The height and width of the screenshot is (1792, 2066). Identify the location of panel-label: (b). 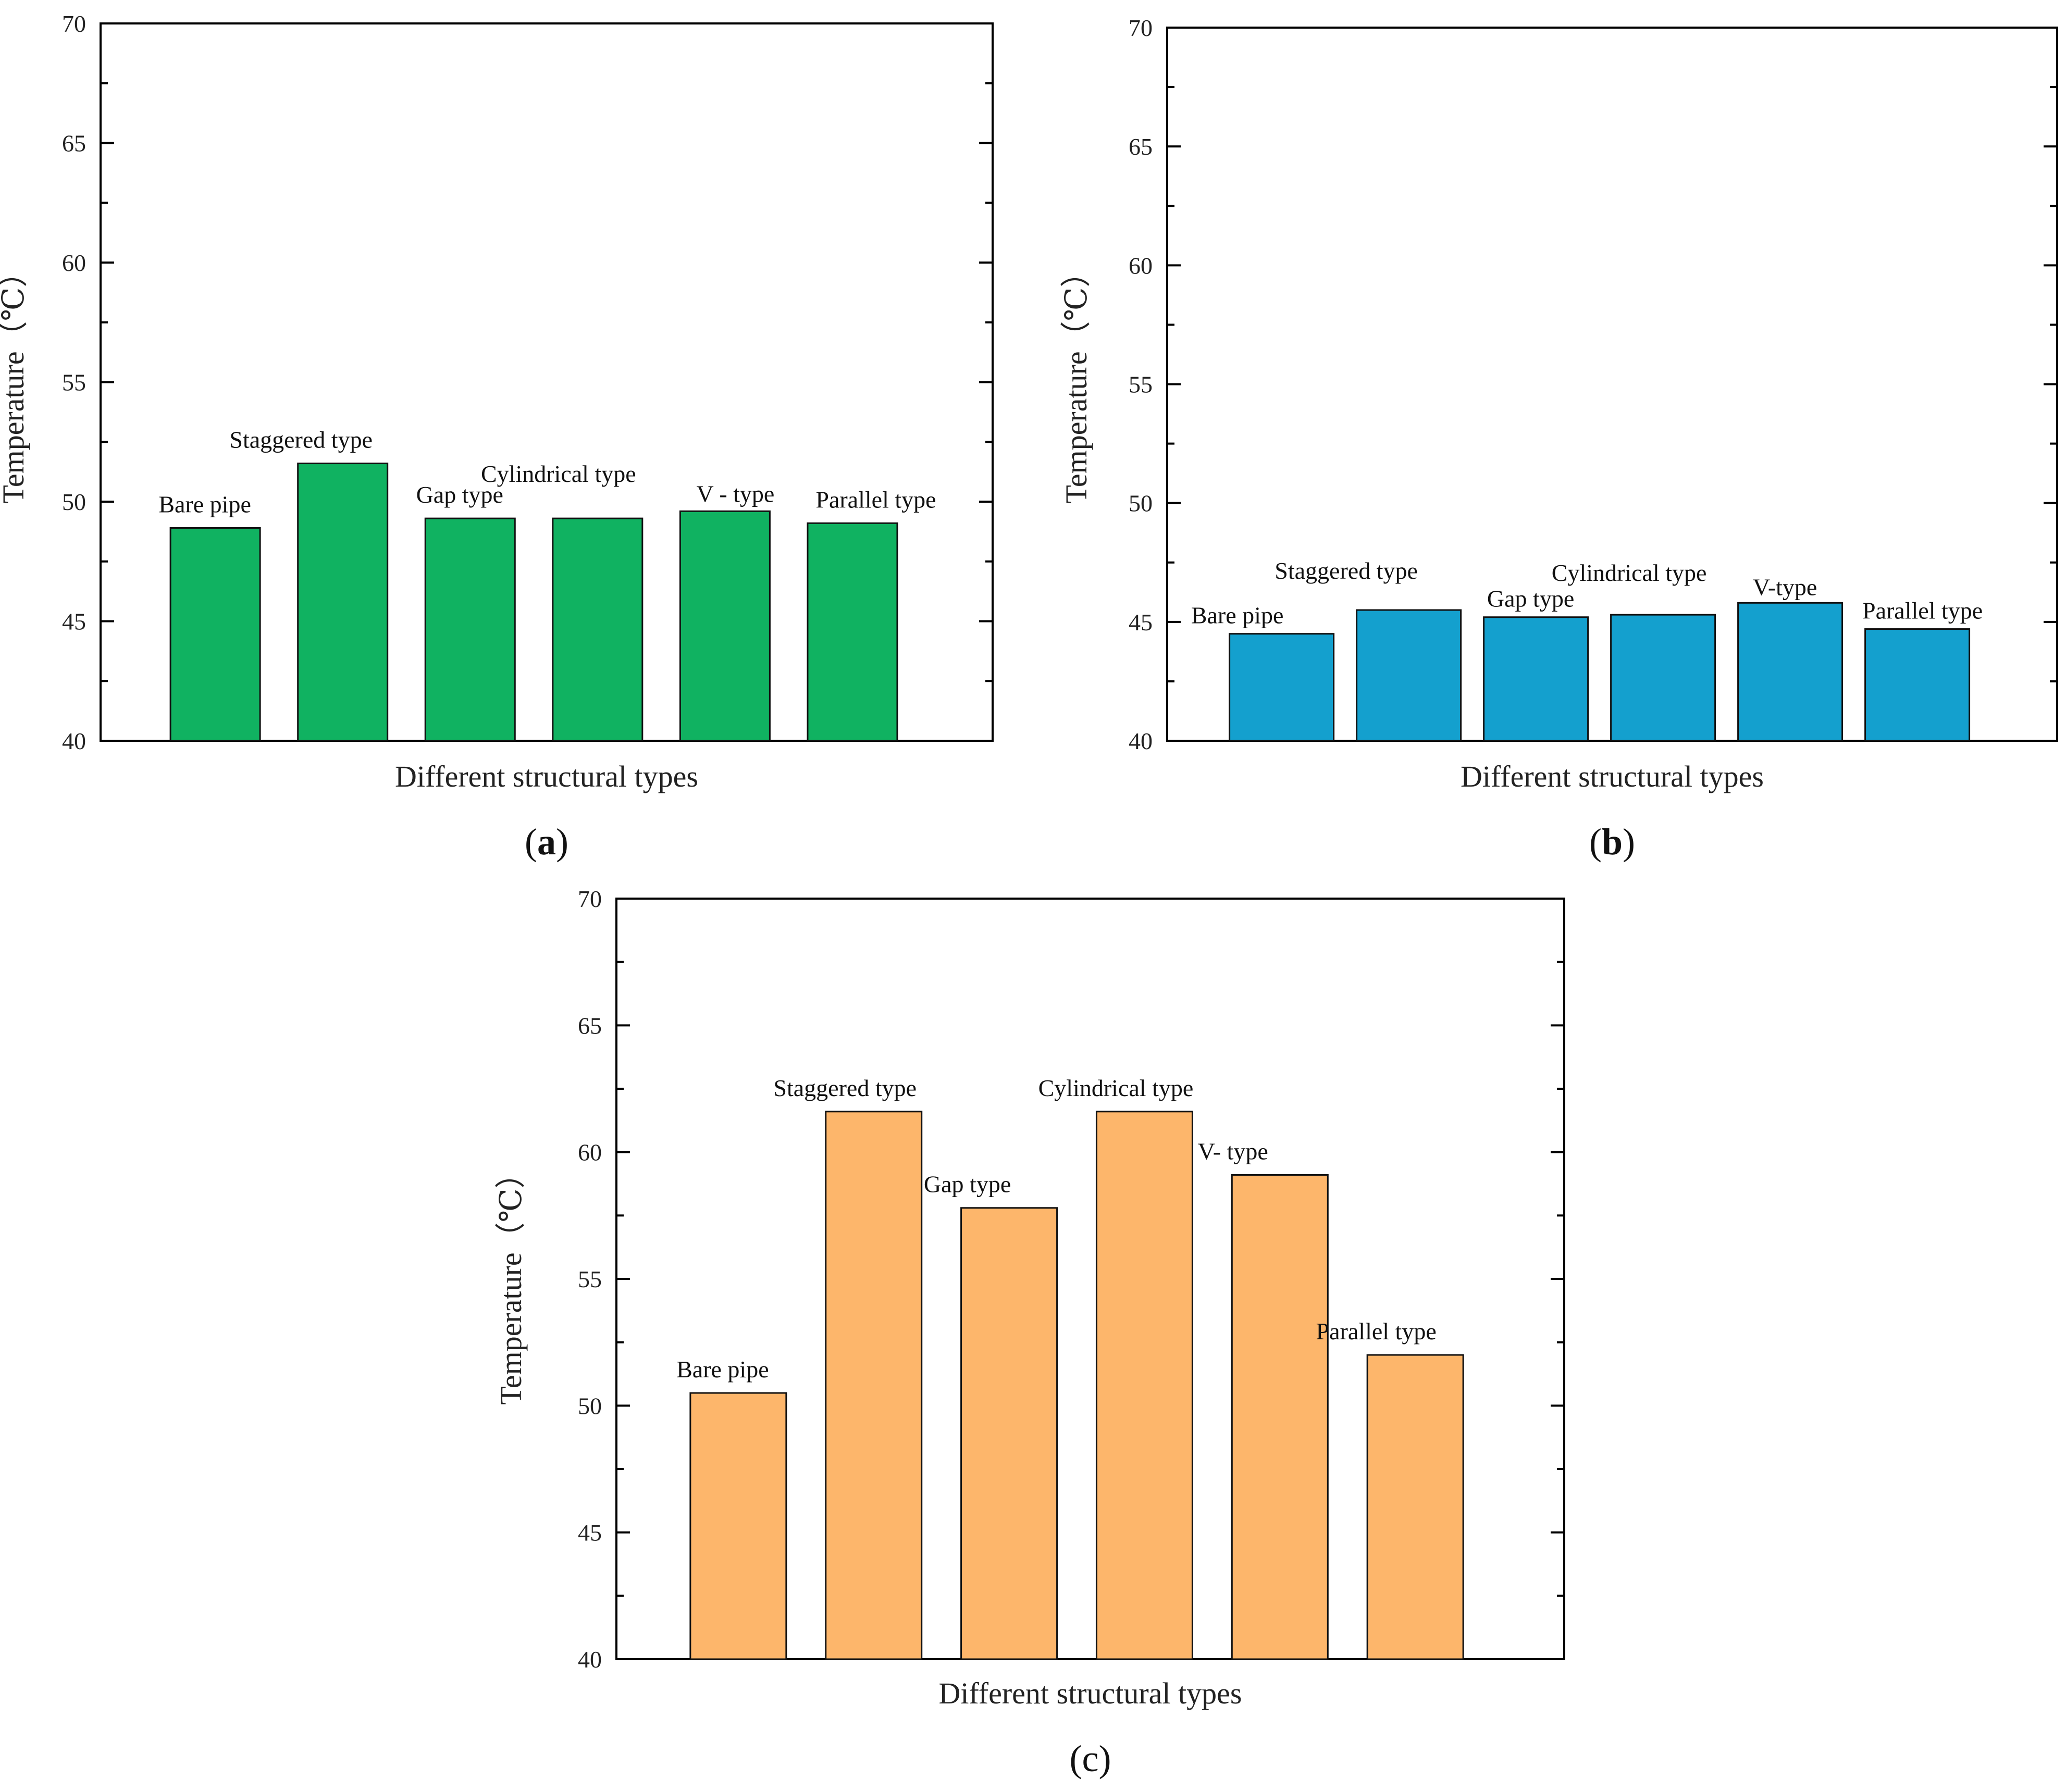
(1612, 842).